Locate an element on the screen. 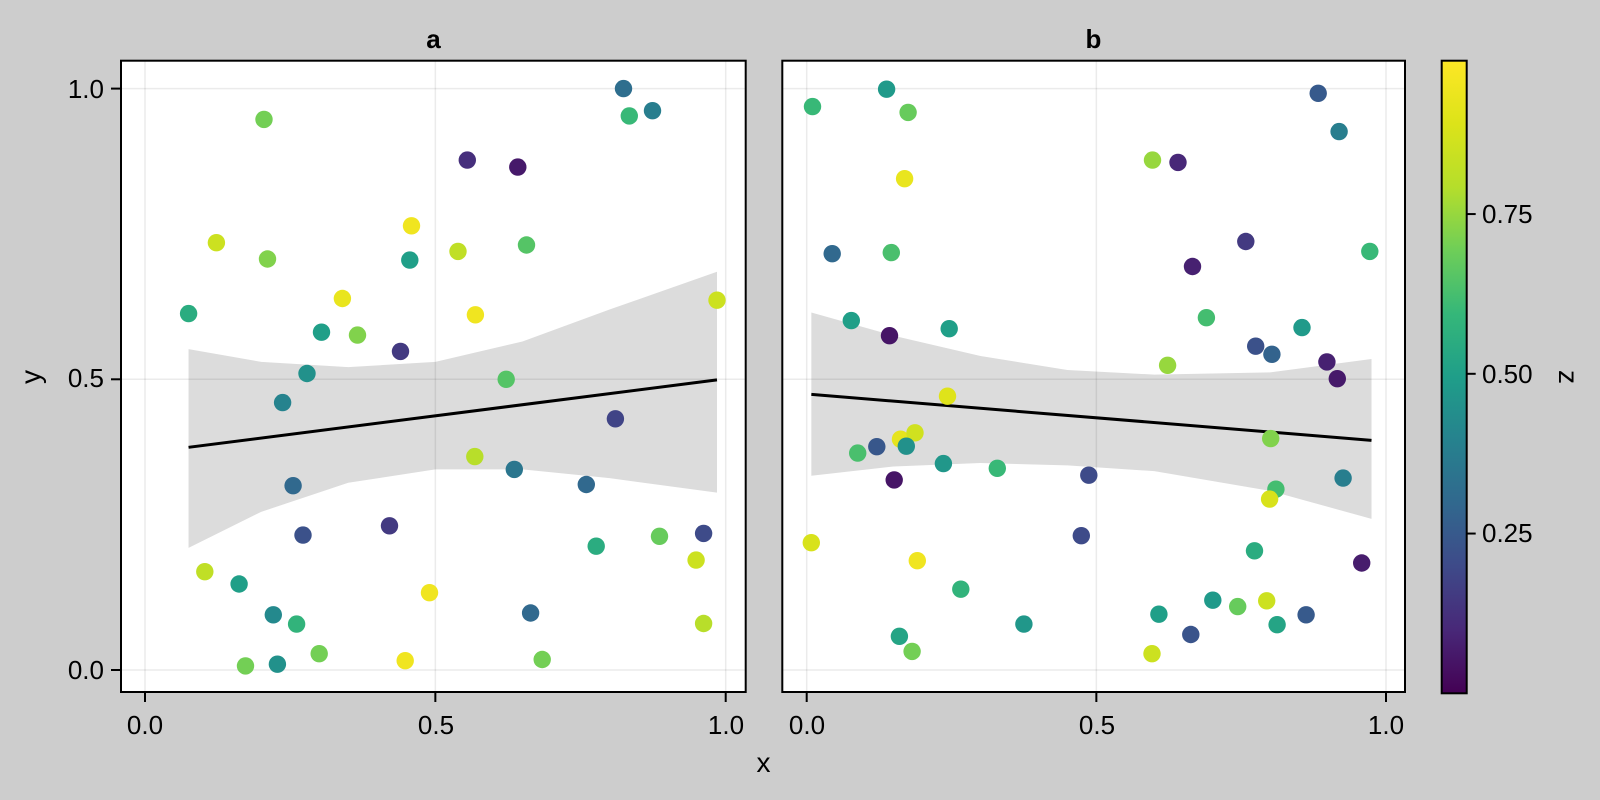 The image size is (1600, 800). x-tick-a-1.0: 1.0 is located at coordinates (726, 725).